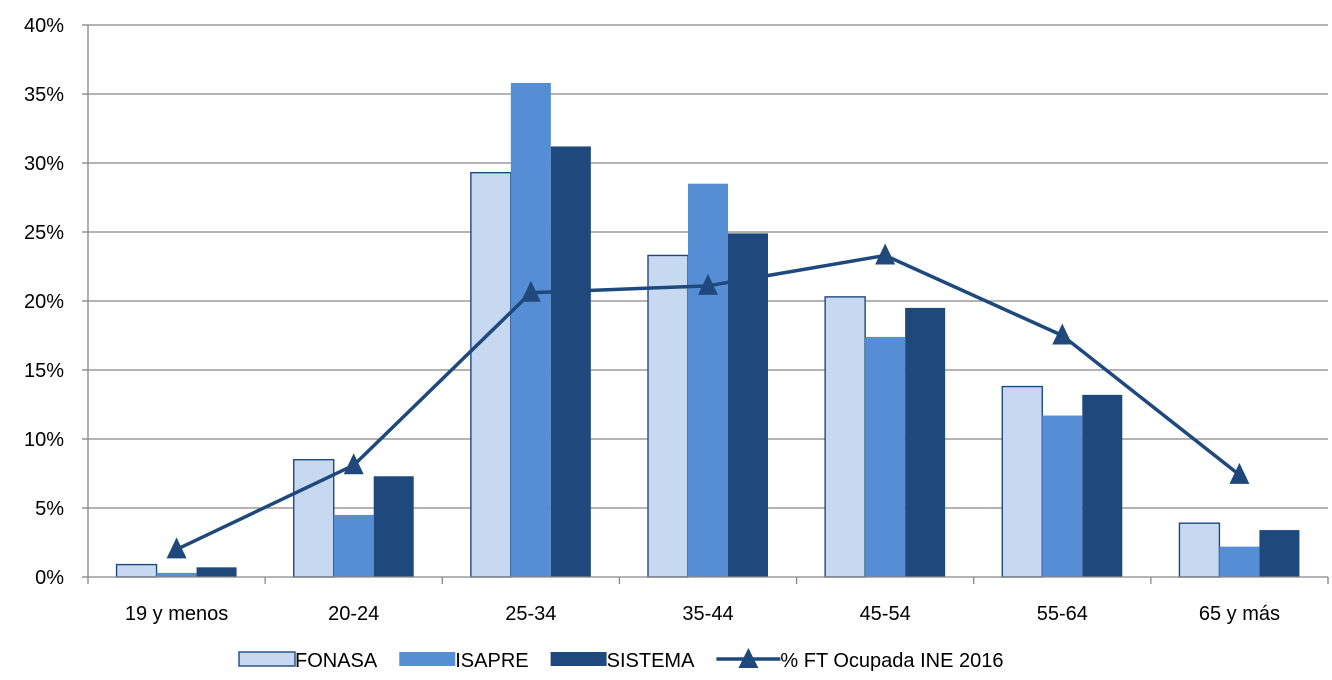 Image resolution: width=1332 pixels, height=680 pixels. What do you see at coordinates (1279, 553) in the screenshot?
I see `bar-sistema-65-y-m-s` at bounding box center [1279, 553].